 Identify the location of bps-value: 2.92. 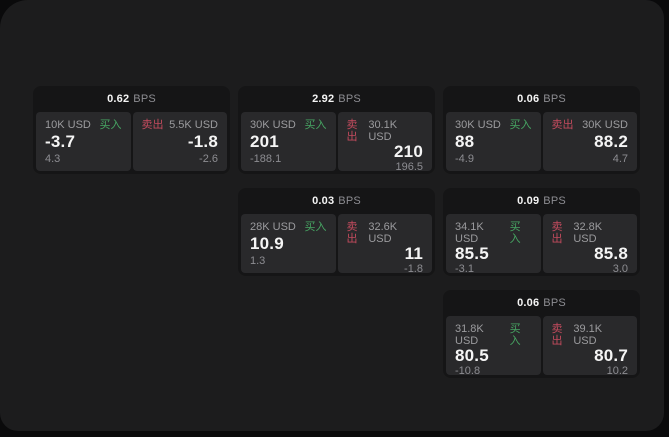
(323, 99).